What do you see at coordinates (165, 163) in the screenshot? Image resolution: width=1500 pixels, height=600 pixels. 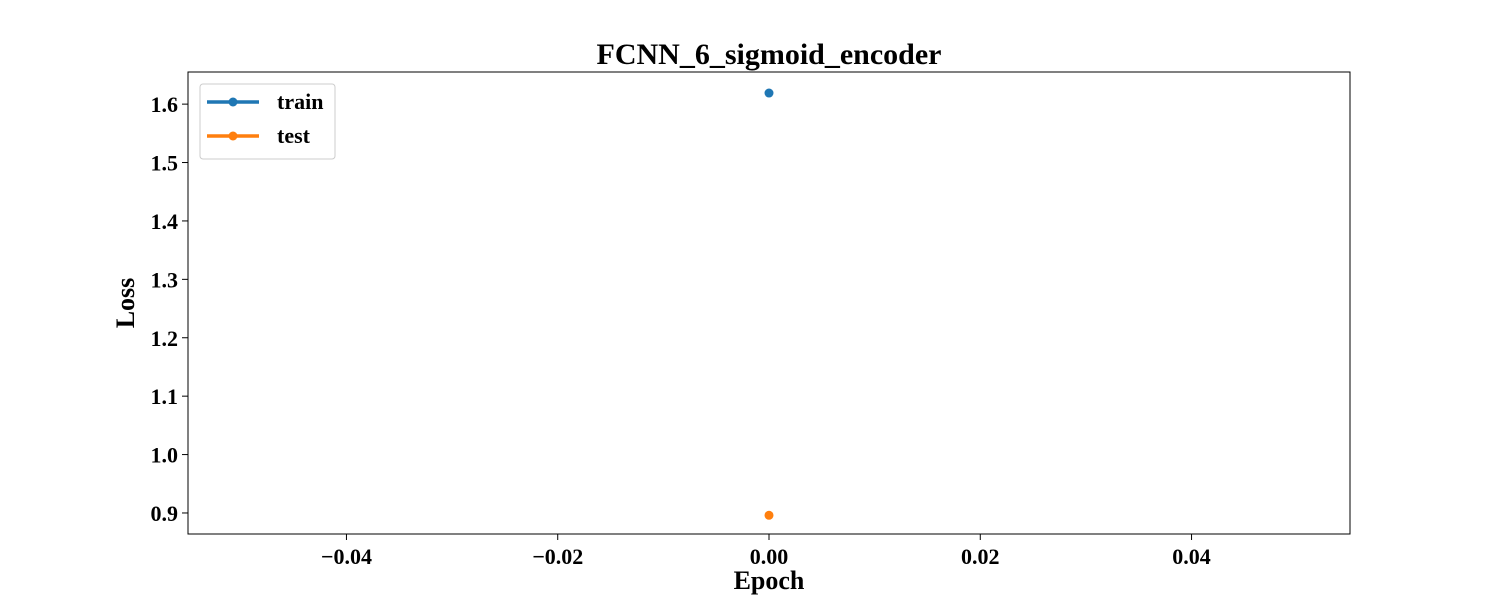 I see `y-tick-label: 1.5` at bounding box center [165, 163].